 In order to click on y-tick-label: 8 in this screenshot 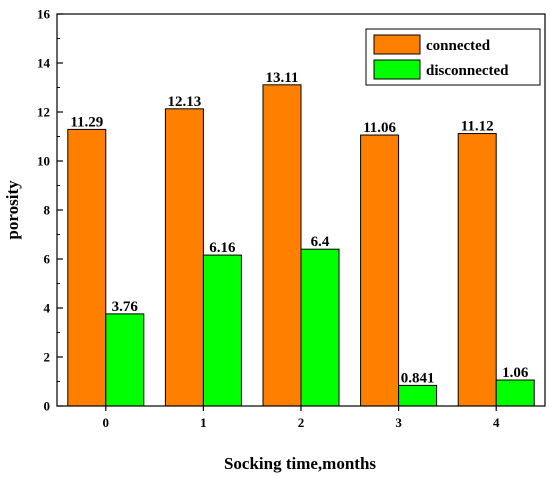, I will do `click(47, 210)`.